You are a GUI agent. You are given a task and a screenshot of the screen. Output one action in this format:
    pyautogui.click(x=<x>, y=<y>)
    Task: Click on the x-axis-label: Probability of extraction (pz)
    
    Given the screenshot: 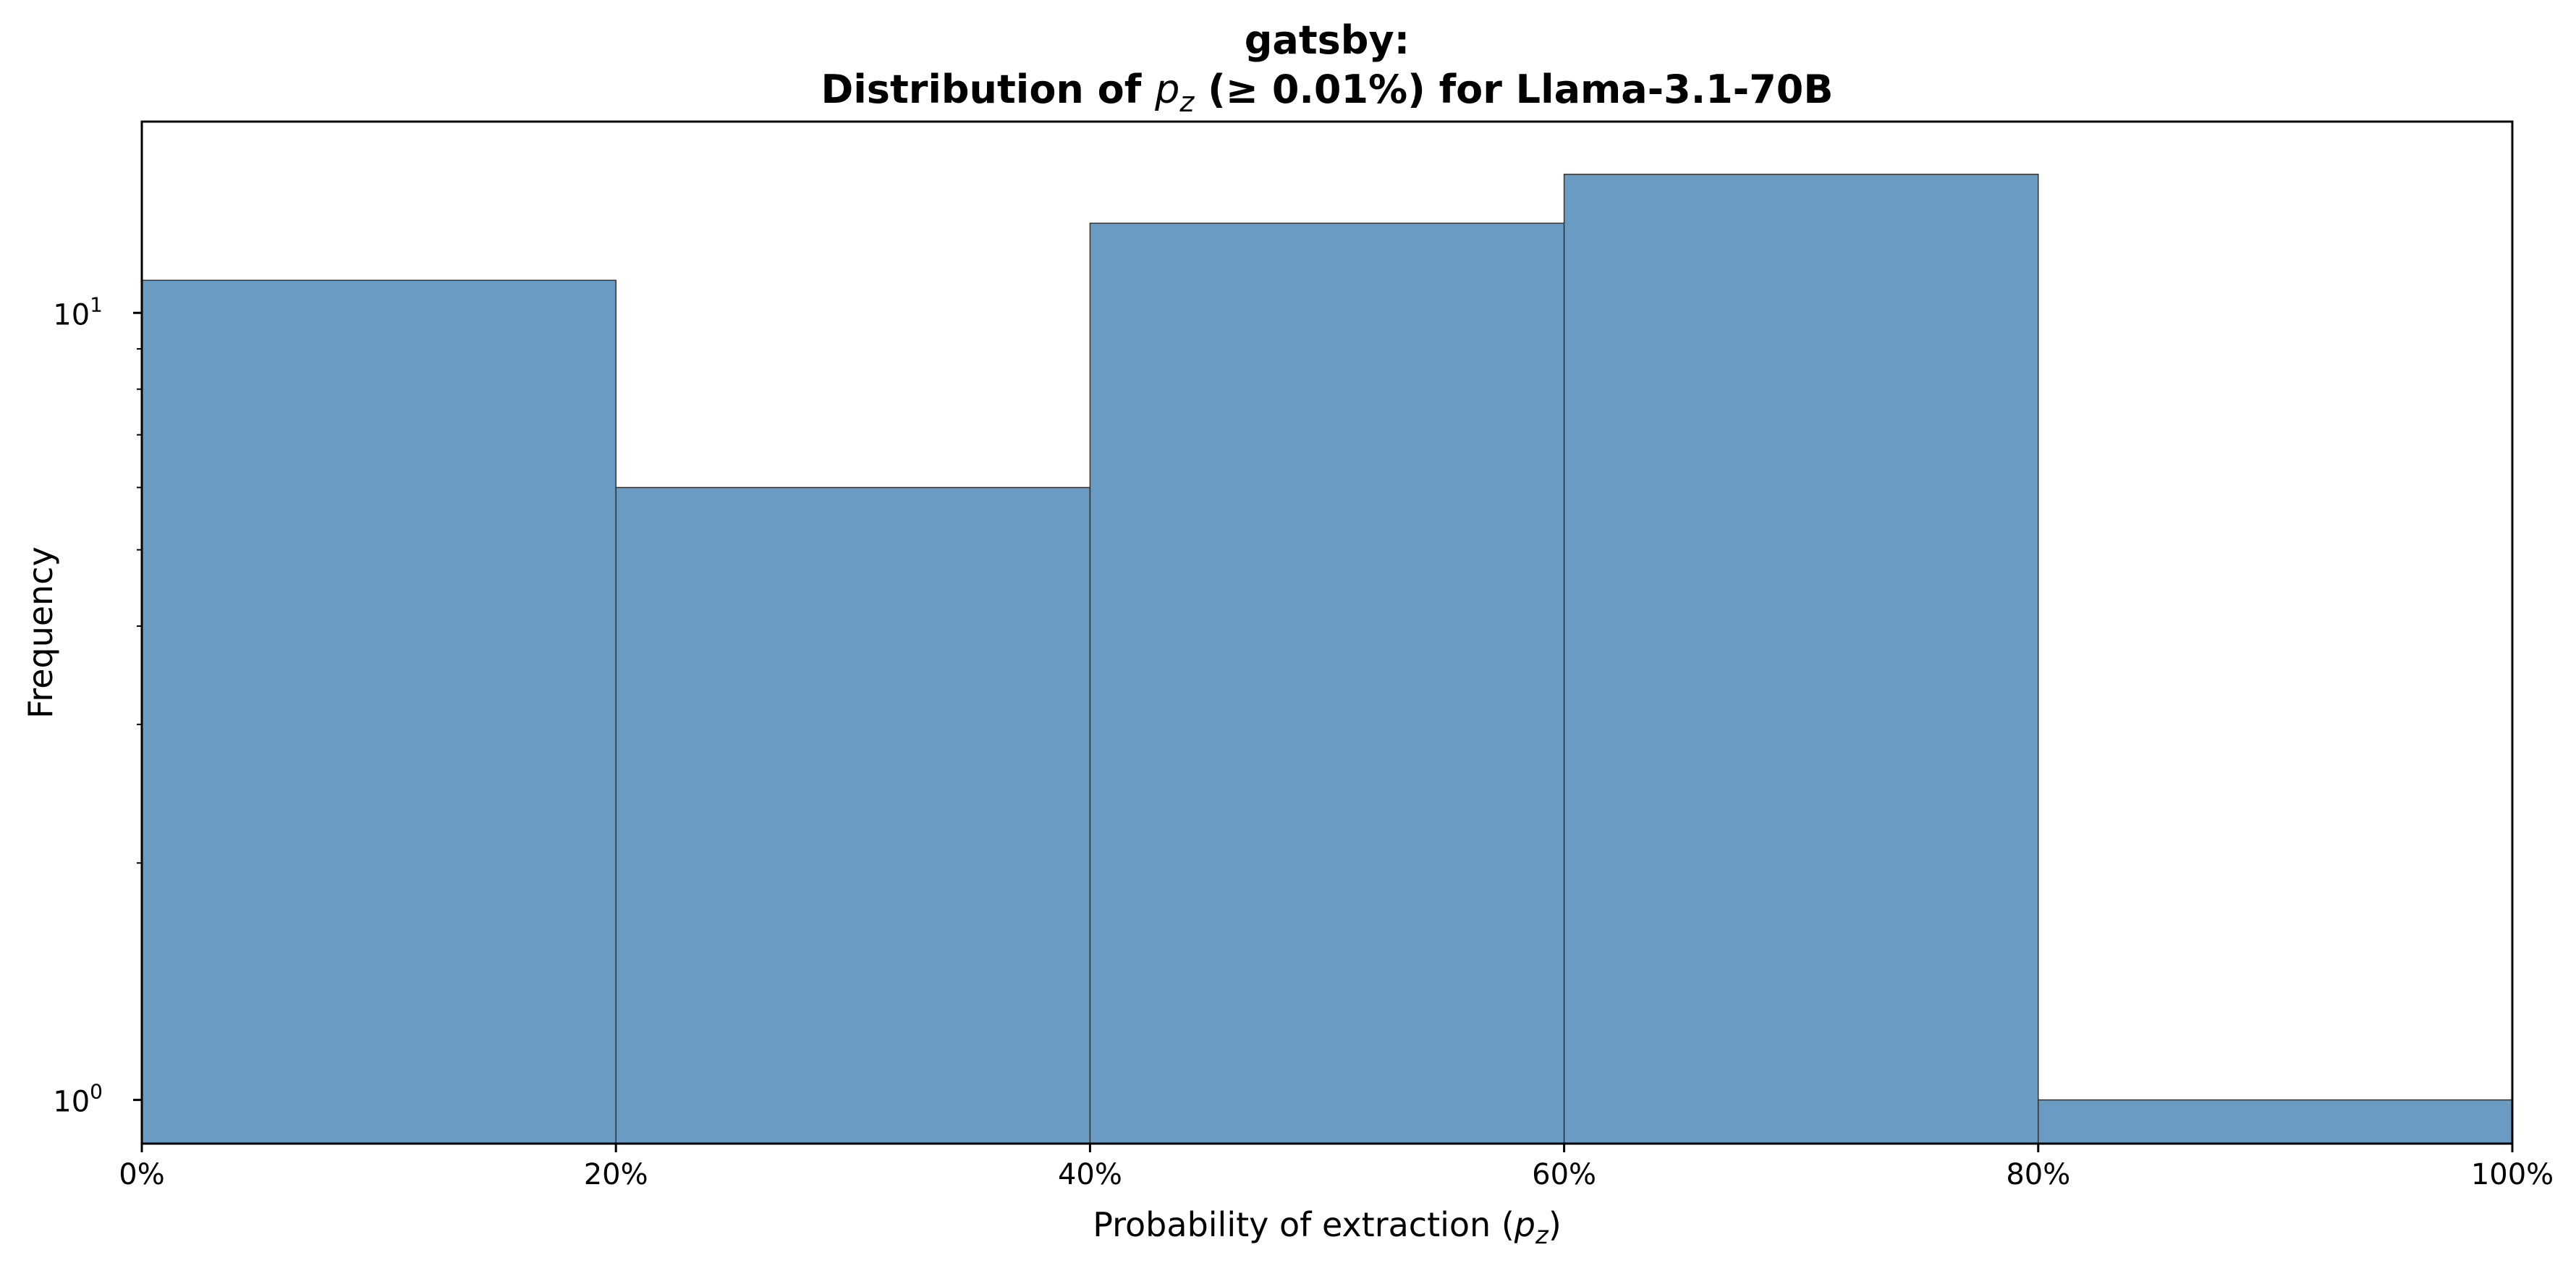 What is the action you would take?
    pyautogui.click(x=1327, y=1227)
    